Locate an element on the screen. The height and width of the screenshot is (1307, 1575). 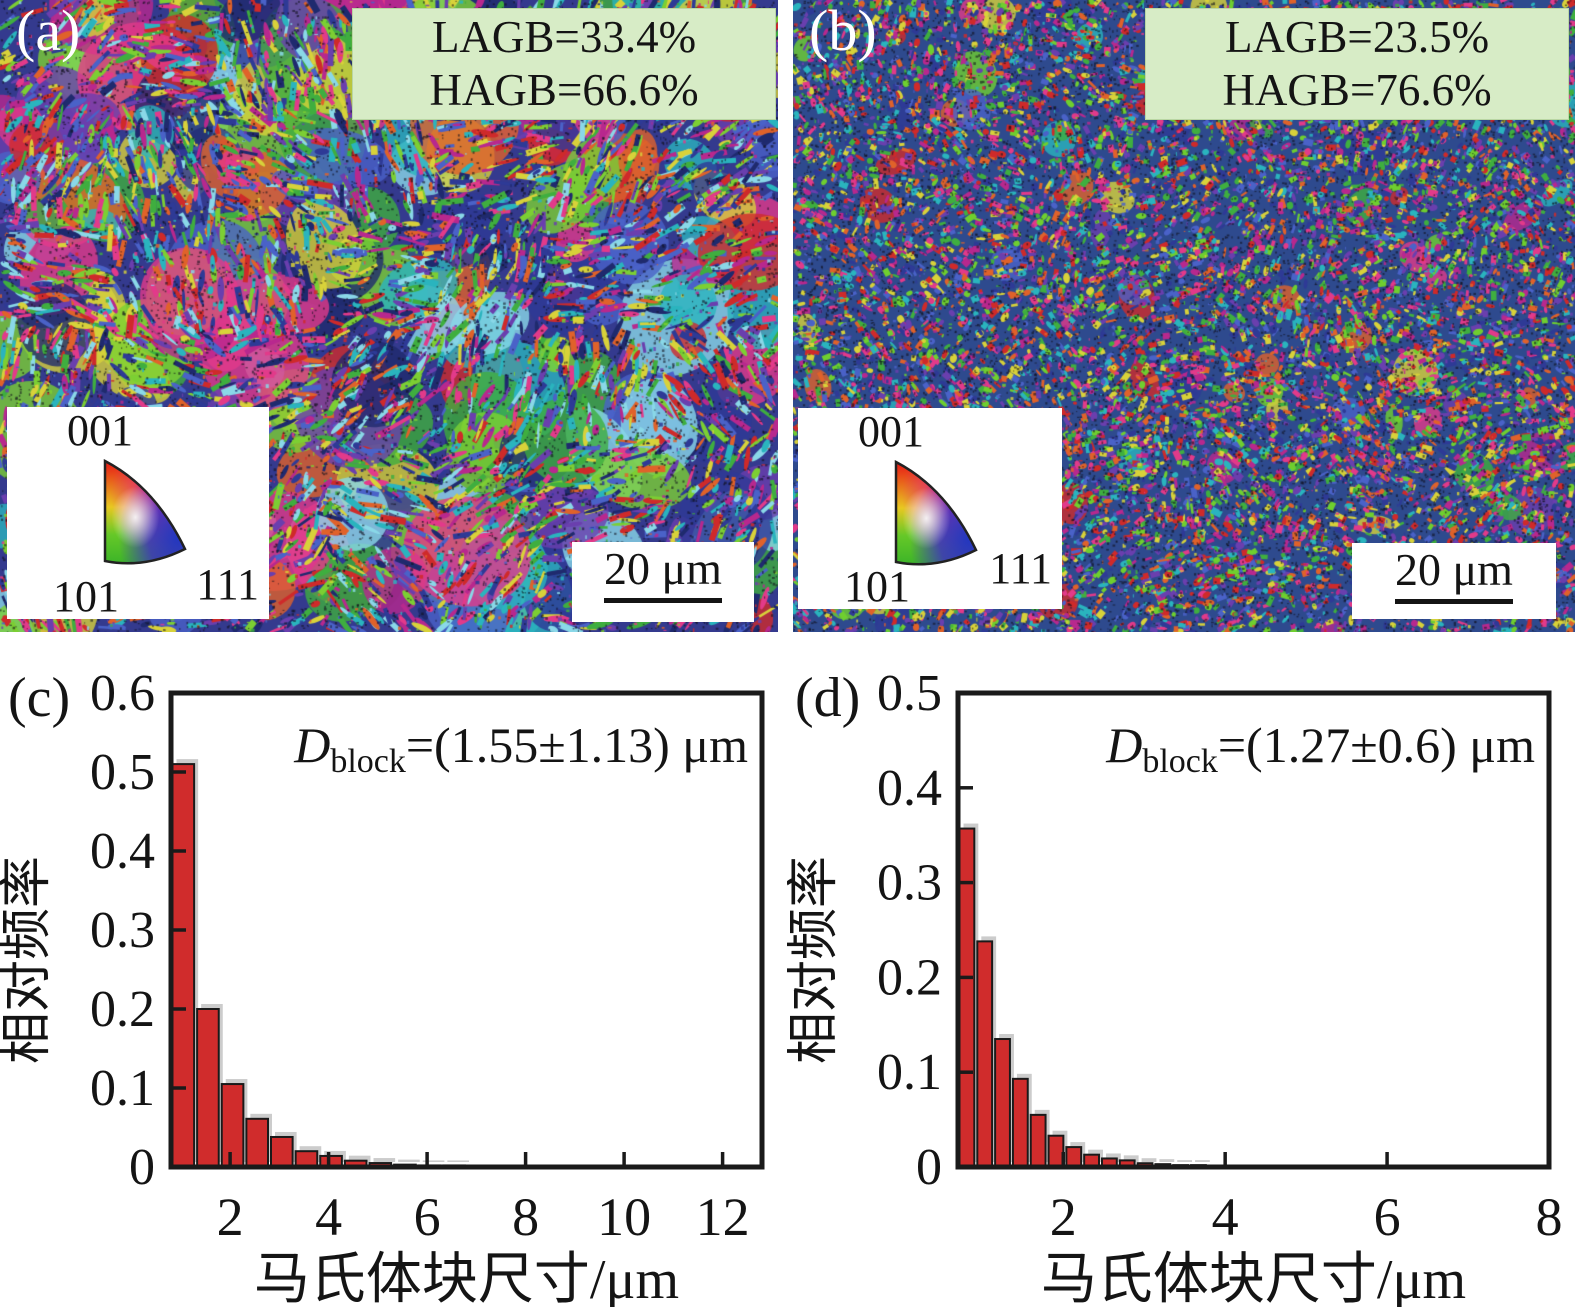
ipf-legend-a: 001 101 111 is located at coordinates (138, 513).